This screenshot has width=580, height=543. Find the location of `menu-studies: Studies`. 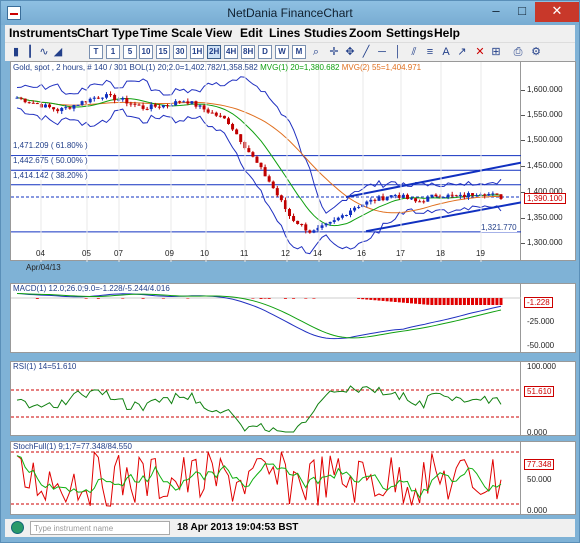

menu-studies: Studies is located at coordinates (326, 33).